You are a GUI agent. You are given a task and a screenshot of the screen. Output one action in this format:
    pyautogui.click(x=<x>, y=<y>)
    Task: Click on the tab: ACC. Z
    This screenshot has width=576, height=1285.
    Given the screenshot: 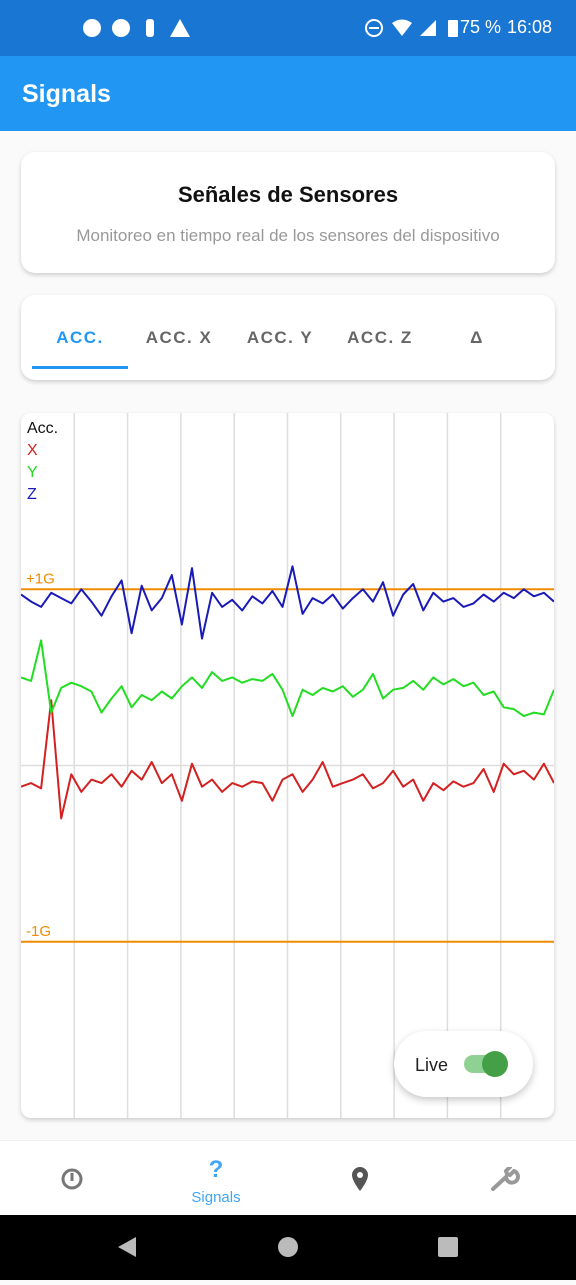 What is the action you would take?
    pyautogui.click(x=380, y=337)
    